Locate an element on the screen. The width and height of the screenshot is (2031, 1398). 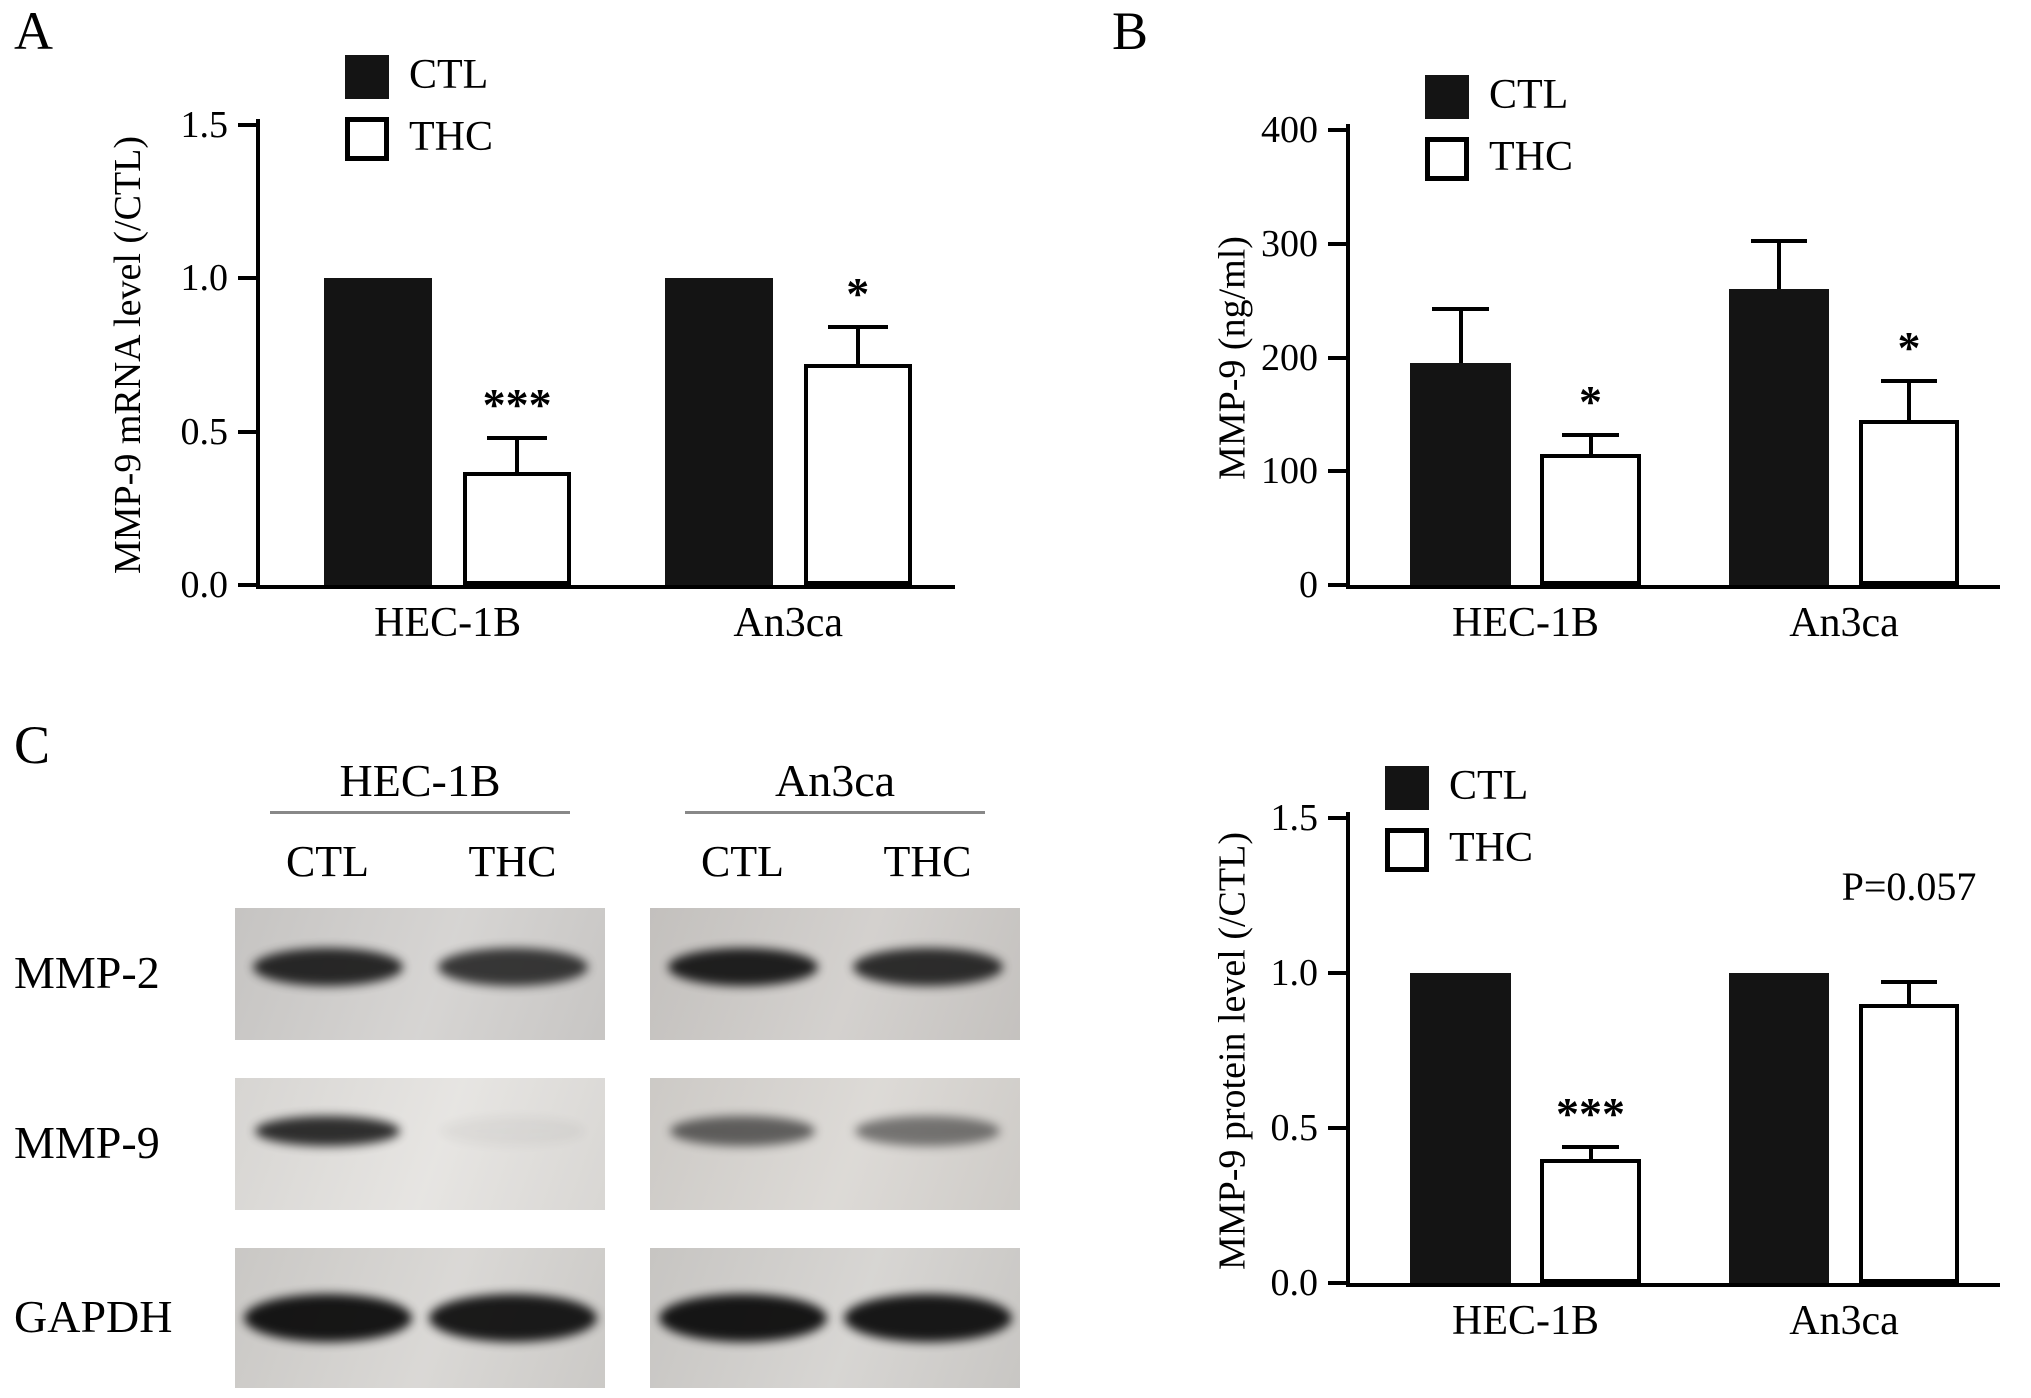
blot-image-gapdh-an3ca is located at coordinates (835, 1318).